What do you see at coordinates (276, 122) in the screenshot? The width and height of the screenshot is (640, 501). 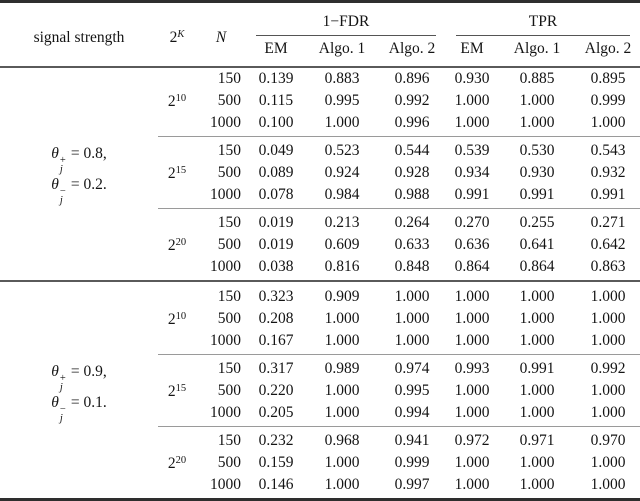 I see `value-cell: 0.100` at bounding box center [276, 122].